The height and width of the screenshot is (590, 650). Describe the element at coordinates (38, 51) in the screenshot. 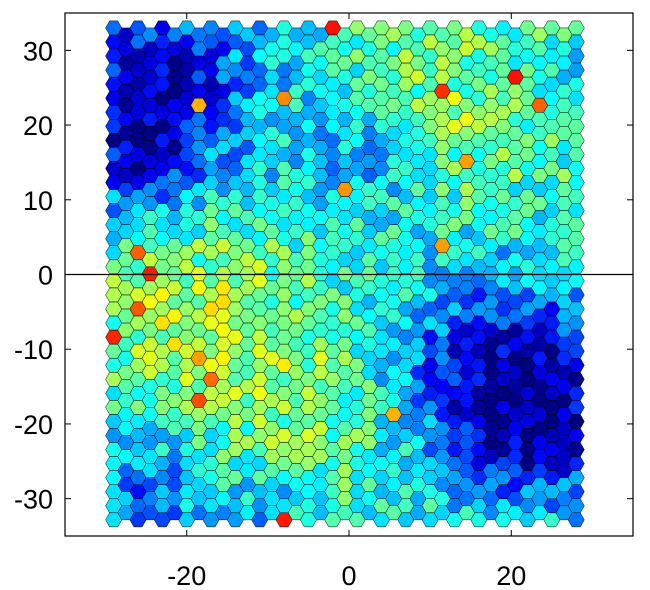

I see `y-tick-label: 30` at that location.